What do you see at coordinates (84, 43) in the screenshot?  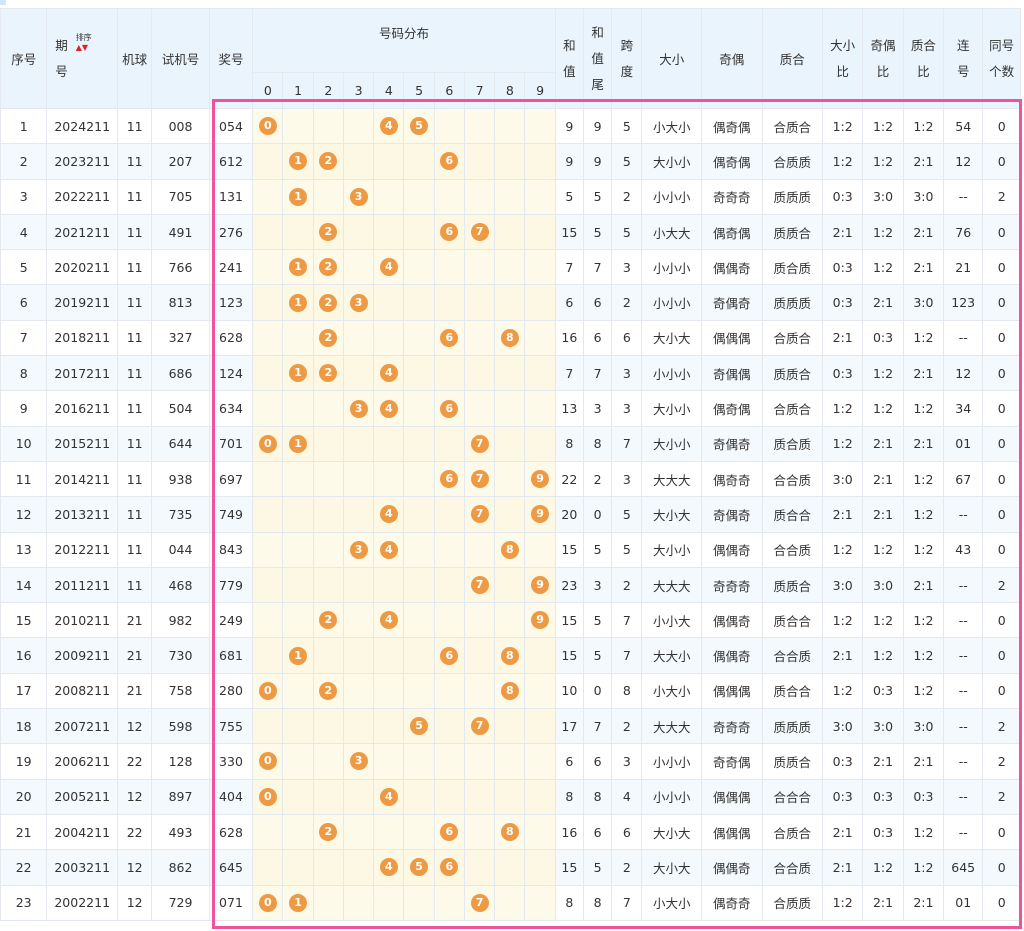 I see `sort-control: 排序 ▲▼` at bounding box center [84, 43].